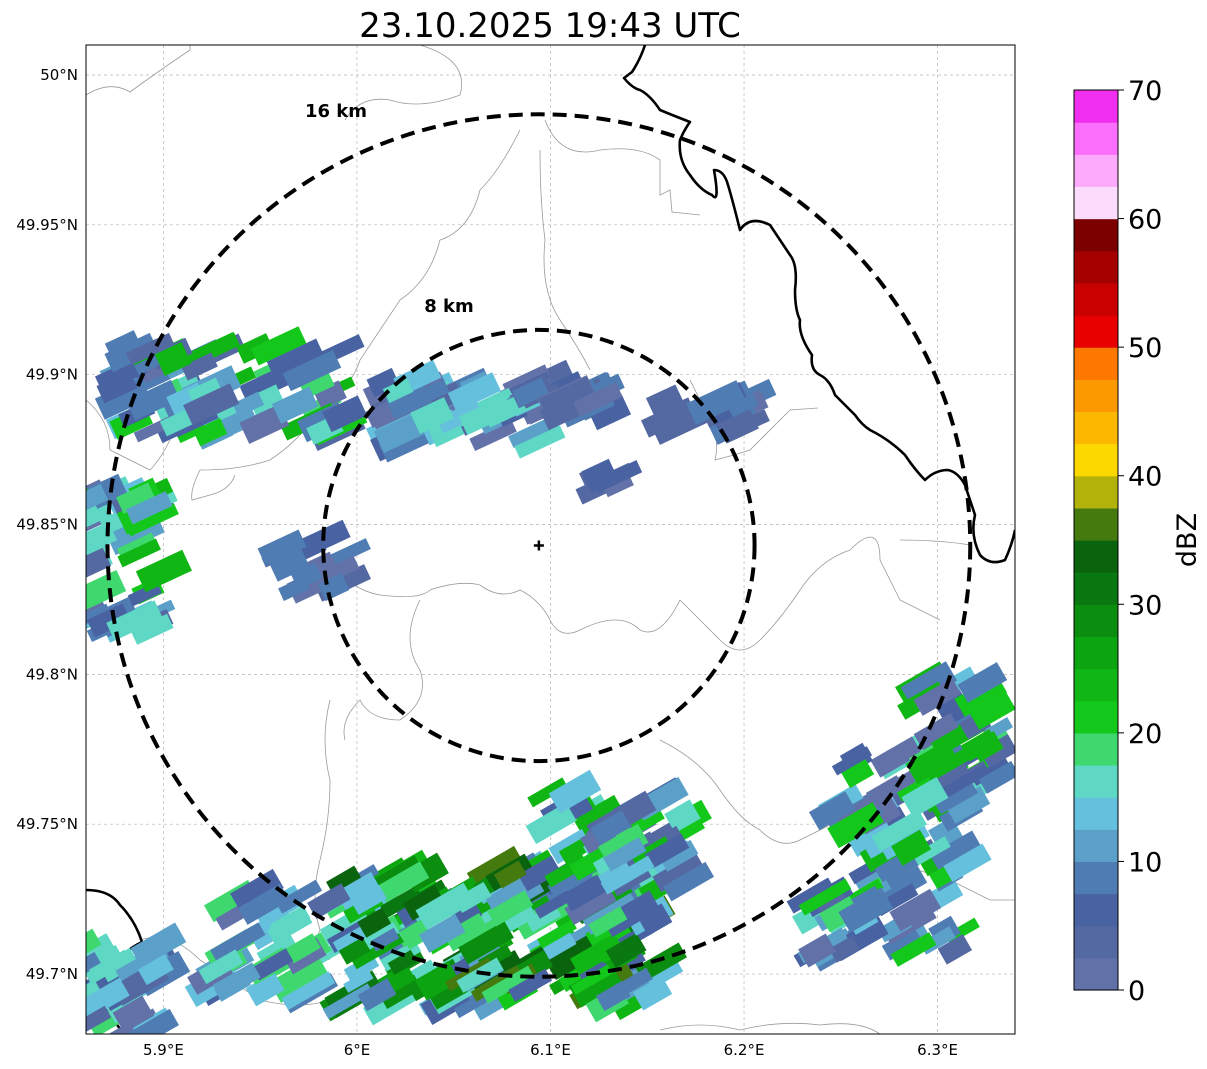 The width and height of the screenshot is (1207, 1069). Describe the element at coordinates (1145, 477) in the screenshot. I see `colorbar-tick-label: 40` at that location.